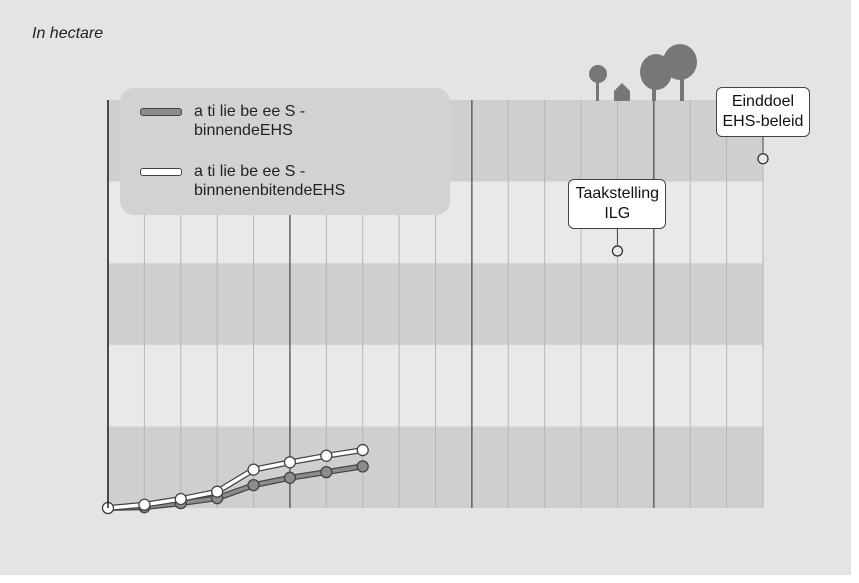  What do you see at coordinates (617, 203) in the screenshot?
I see `callout: Taakstelling ILG` at bounding box center [617, 203].